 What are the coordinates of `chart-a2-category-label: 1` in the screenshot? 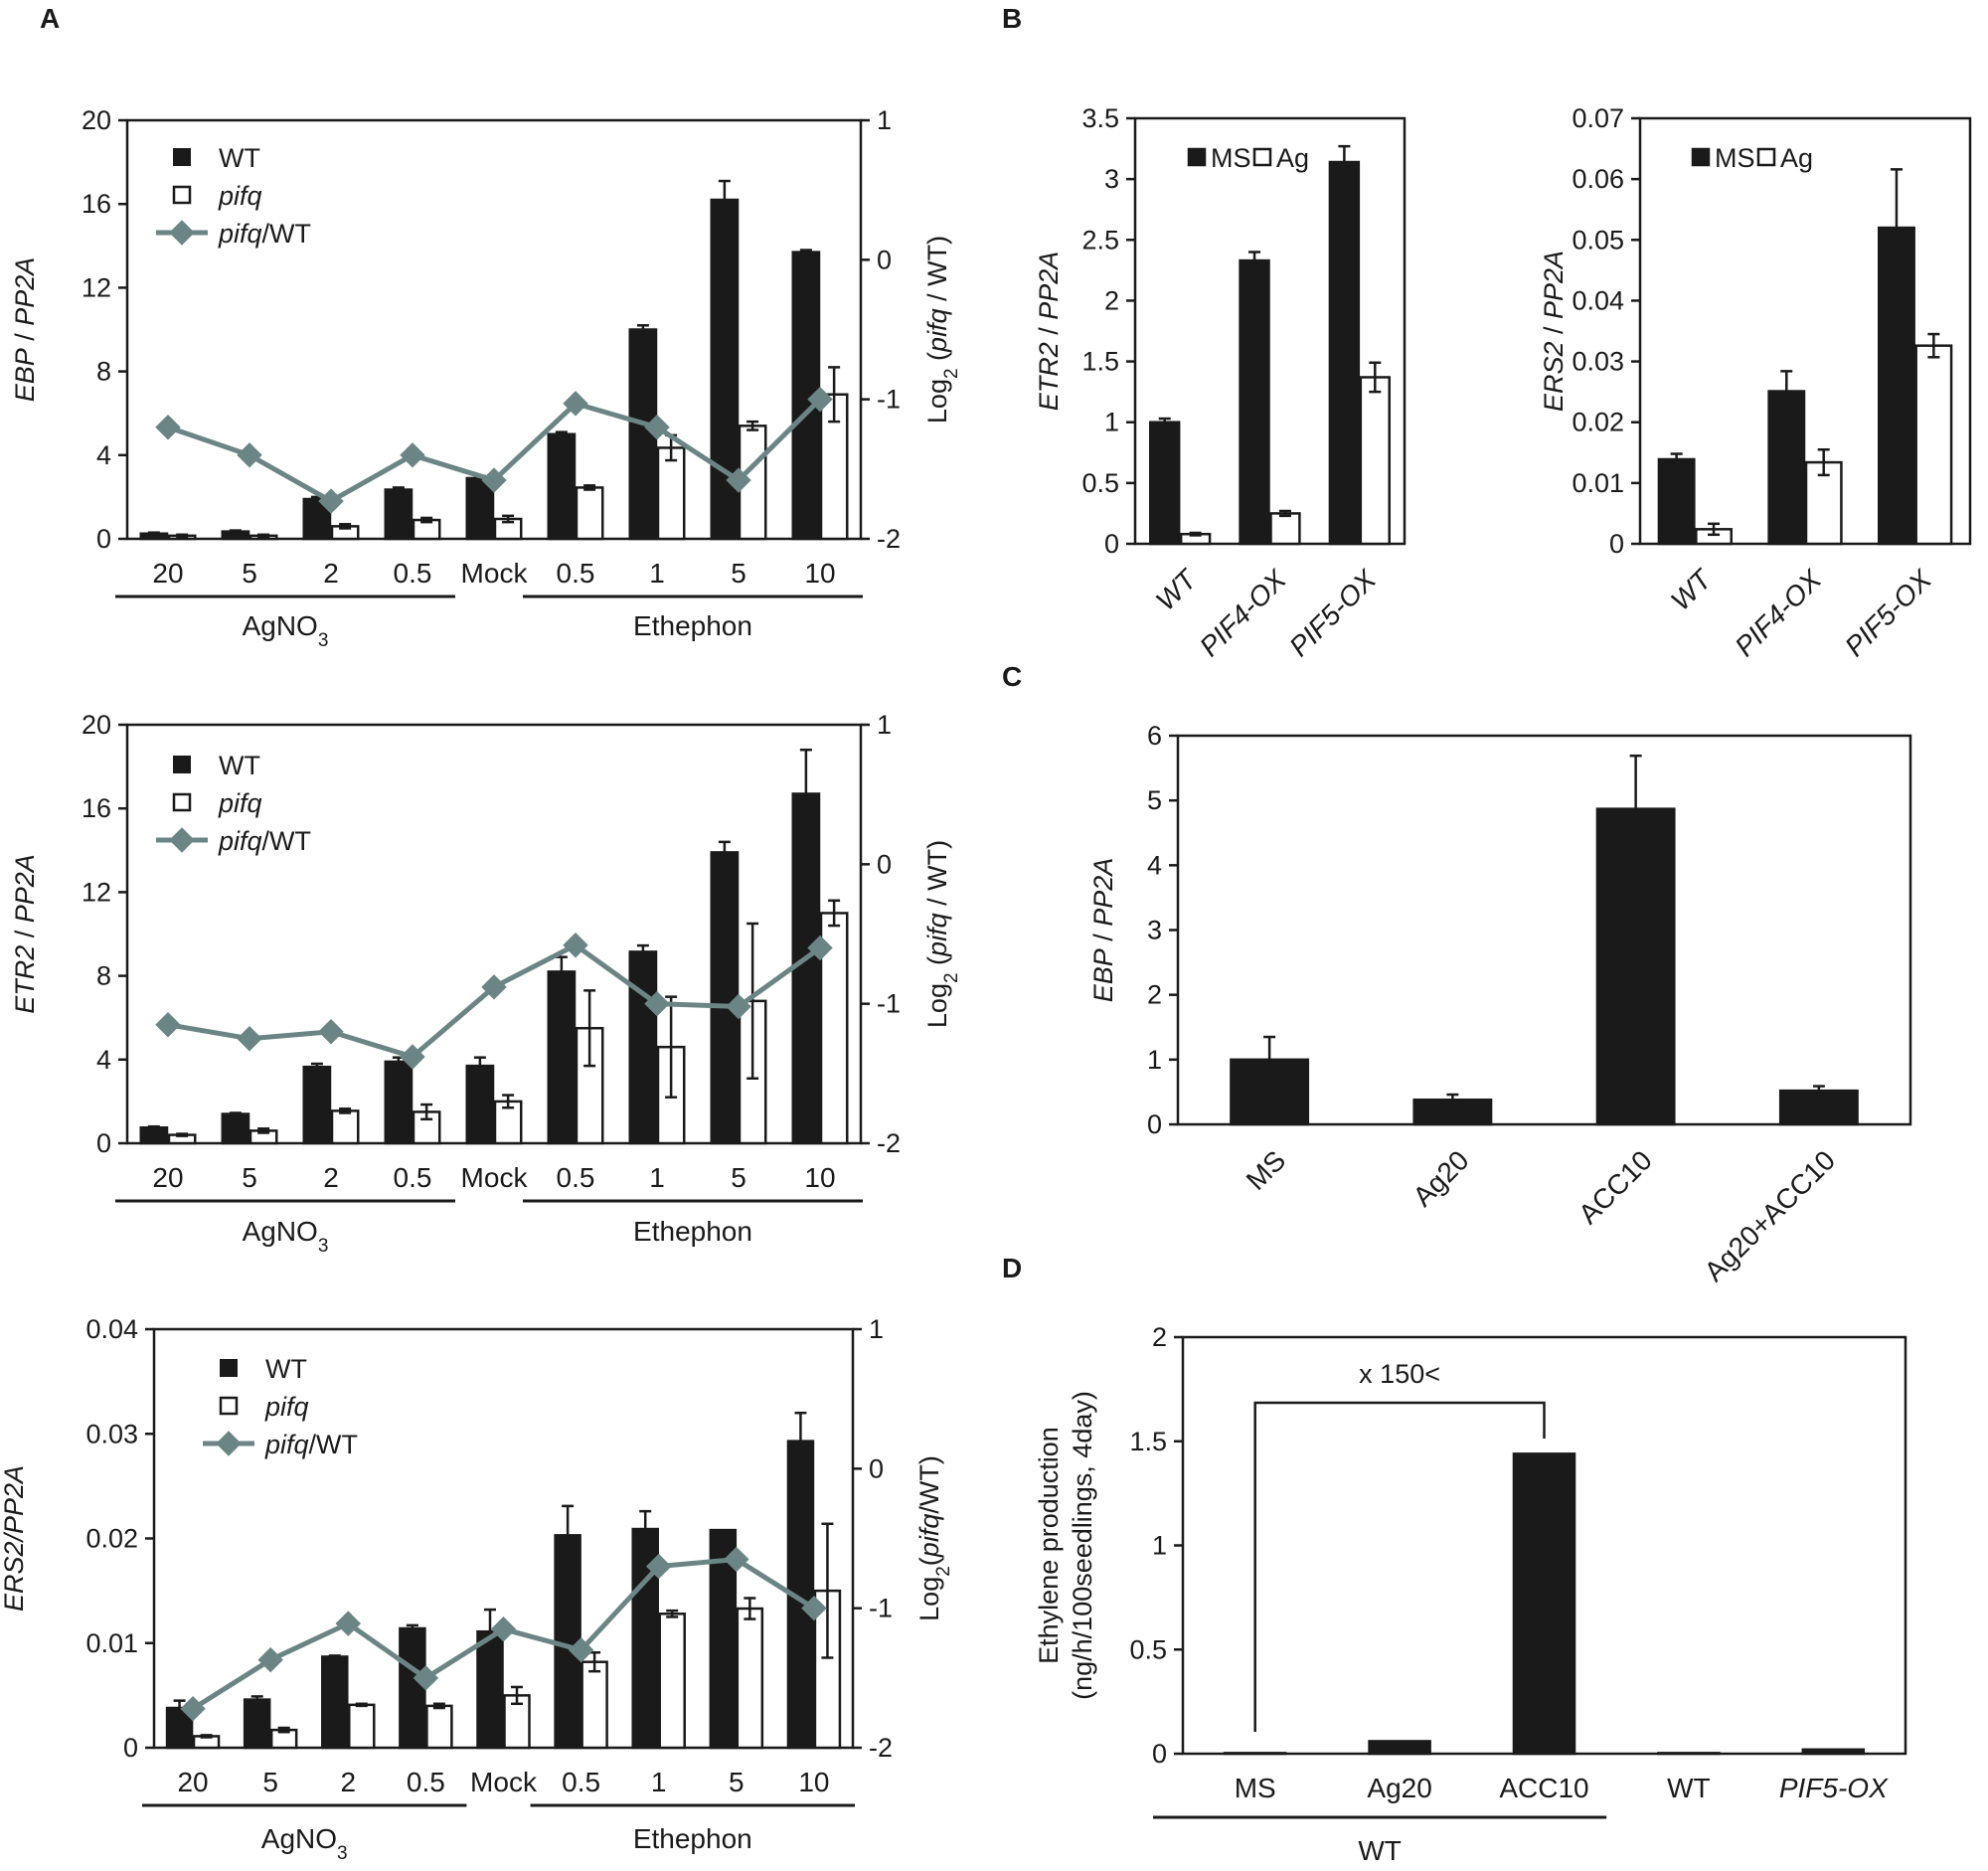 It's located at (657, 1177).